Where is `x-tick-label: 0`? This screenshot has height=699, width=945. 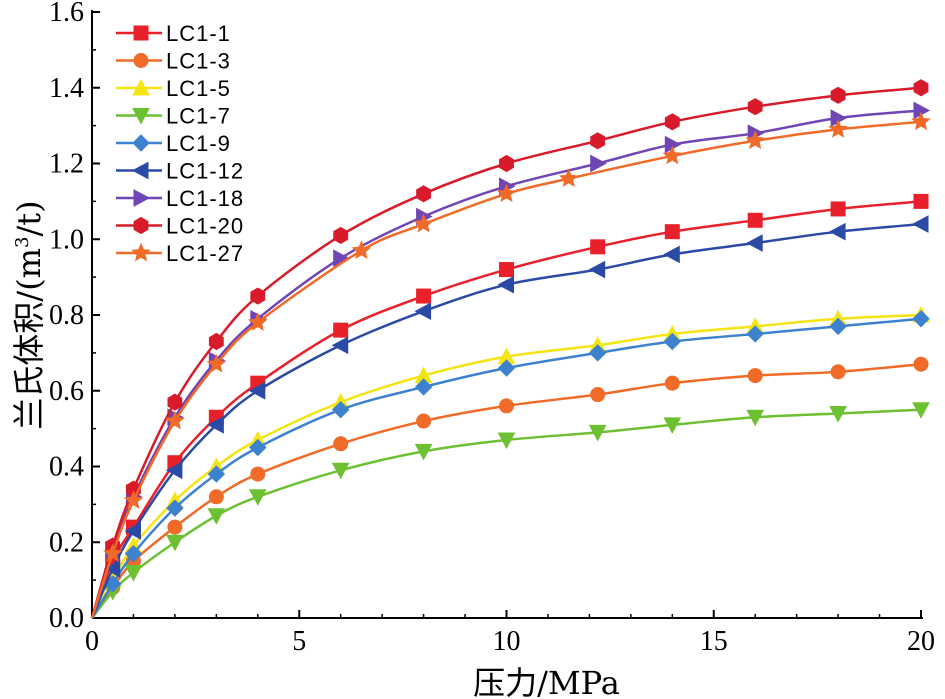 x-tick-label: 0 is located at coordinates (92, 641).